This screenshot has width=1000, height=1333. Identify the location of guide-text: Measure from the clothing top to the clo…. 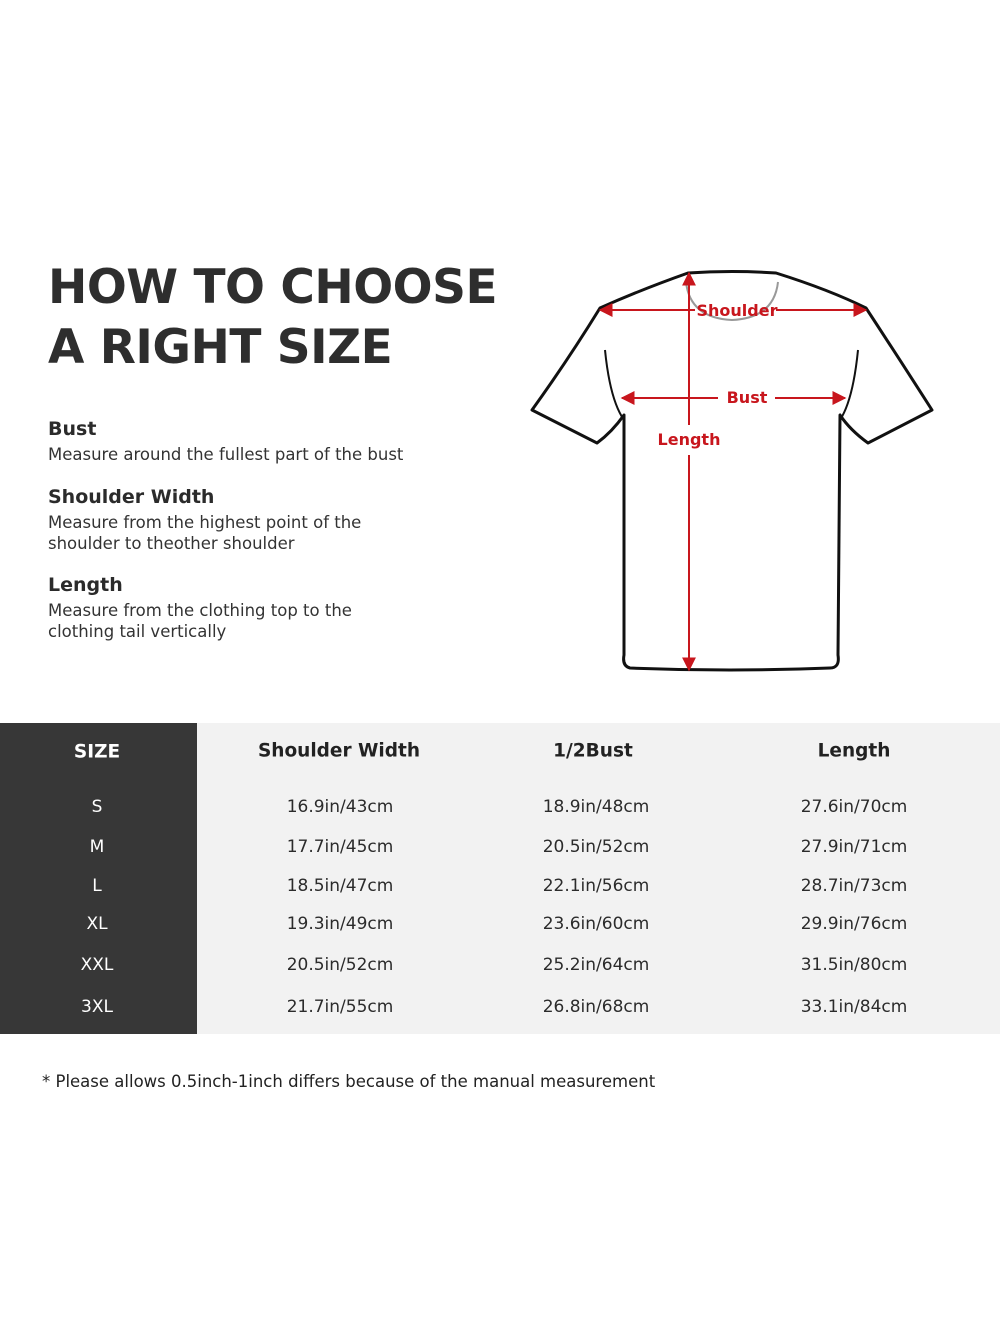
(200, 621).